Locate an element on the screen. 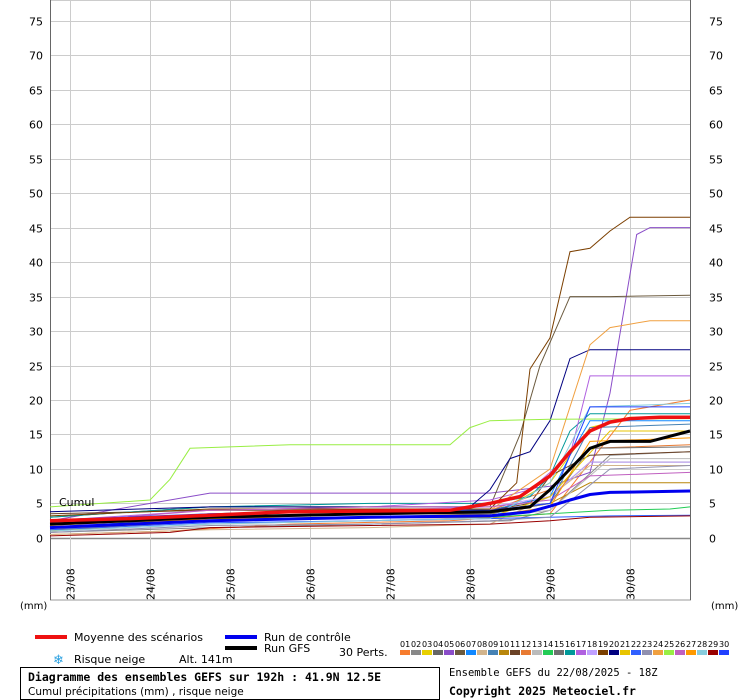  legend-snow-label: Risque neige is located at coordinates (109, 659).